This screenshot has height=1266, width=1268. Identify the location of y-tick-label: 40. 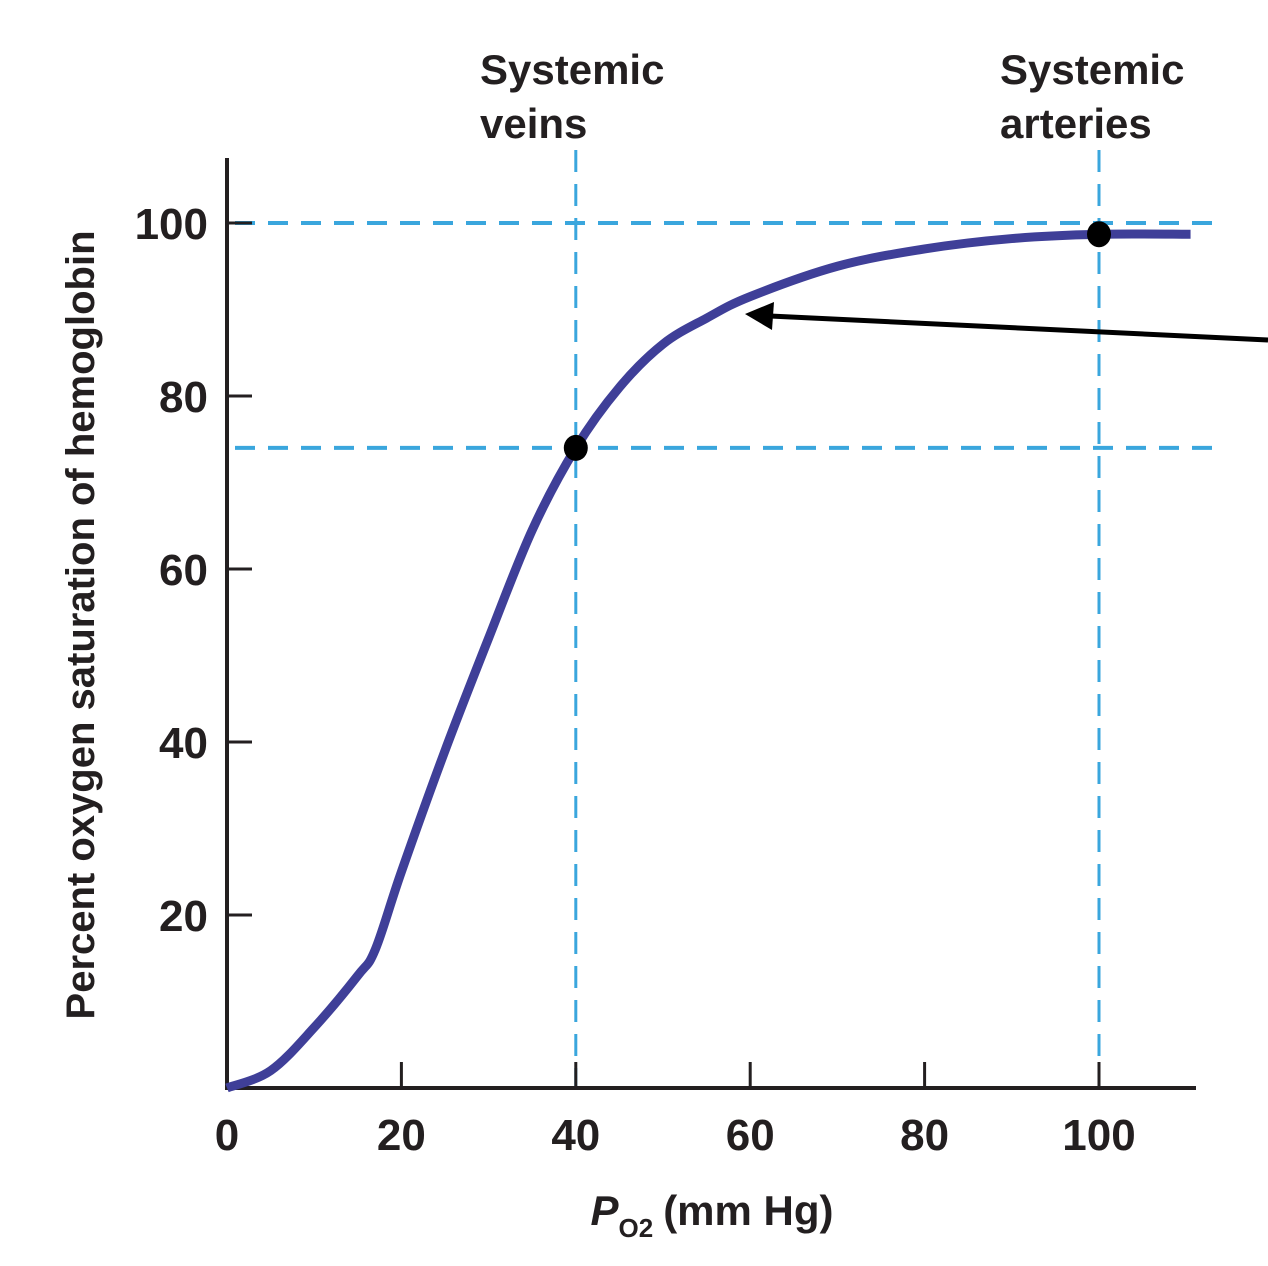
(183, 743).